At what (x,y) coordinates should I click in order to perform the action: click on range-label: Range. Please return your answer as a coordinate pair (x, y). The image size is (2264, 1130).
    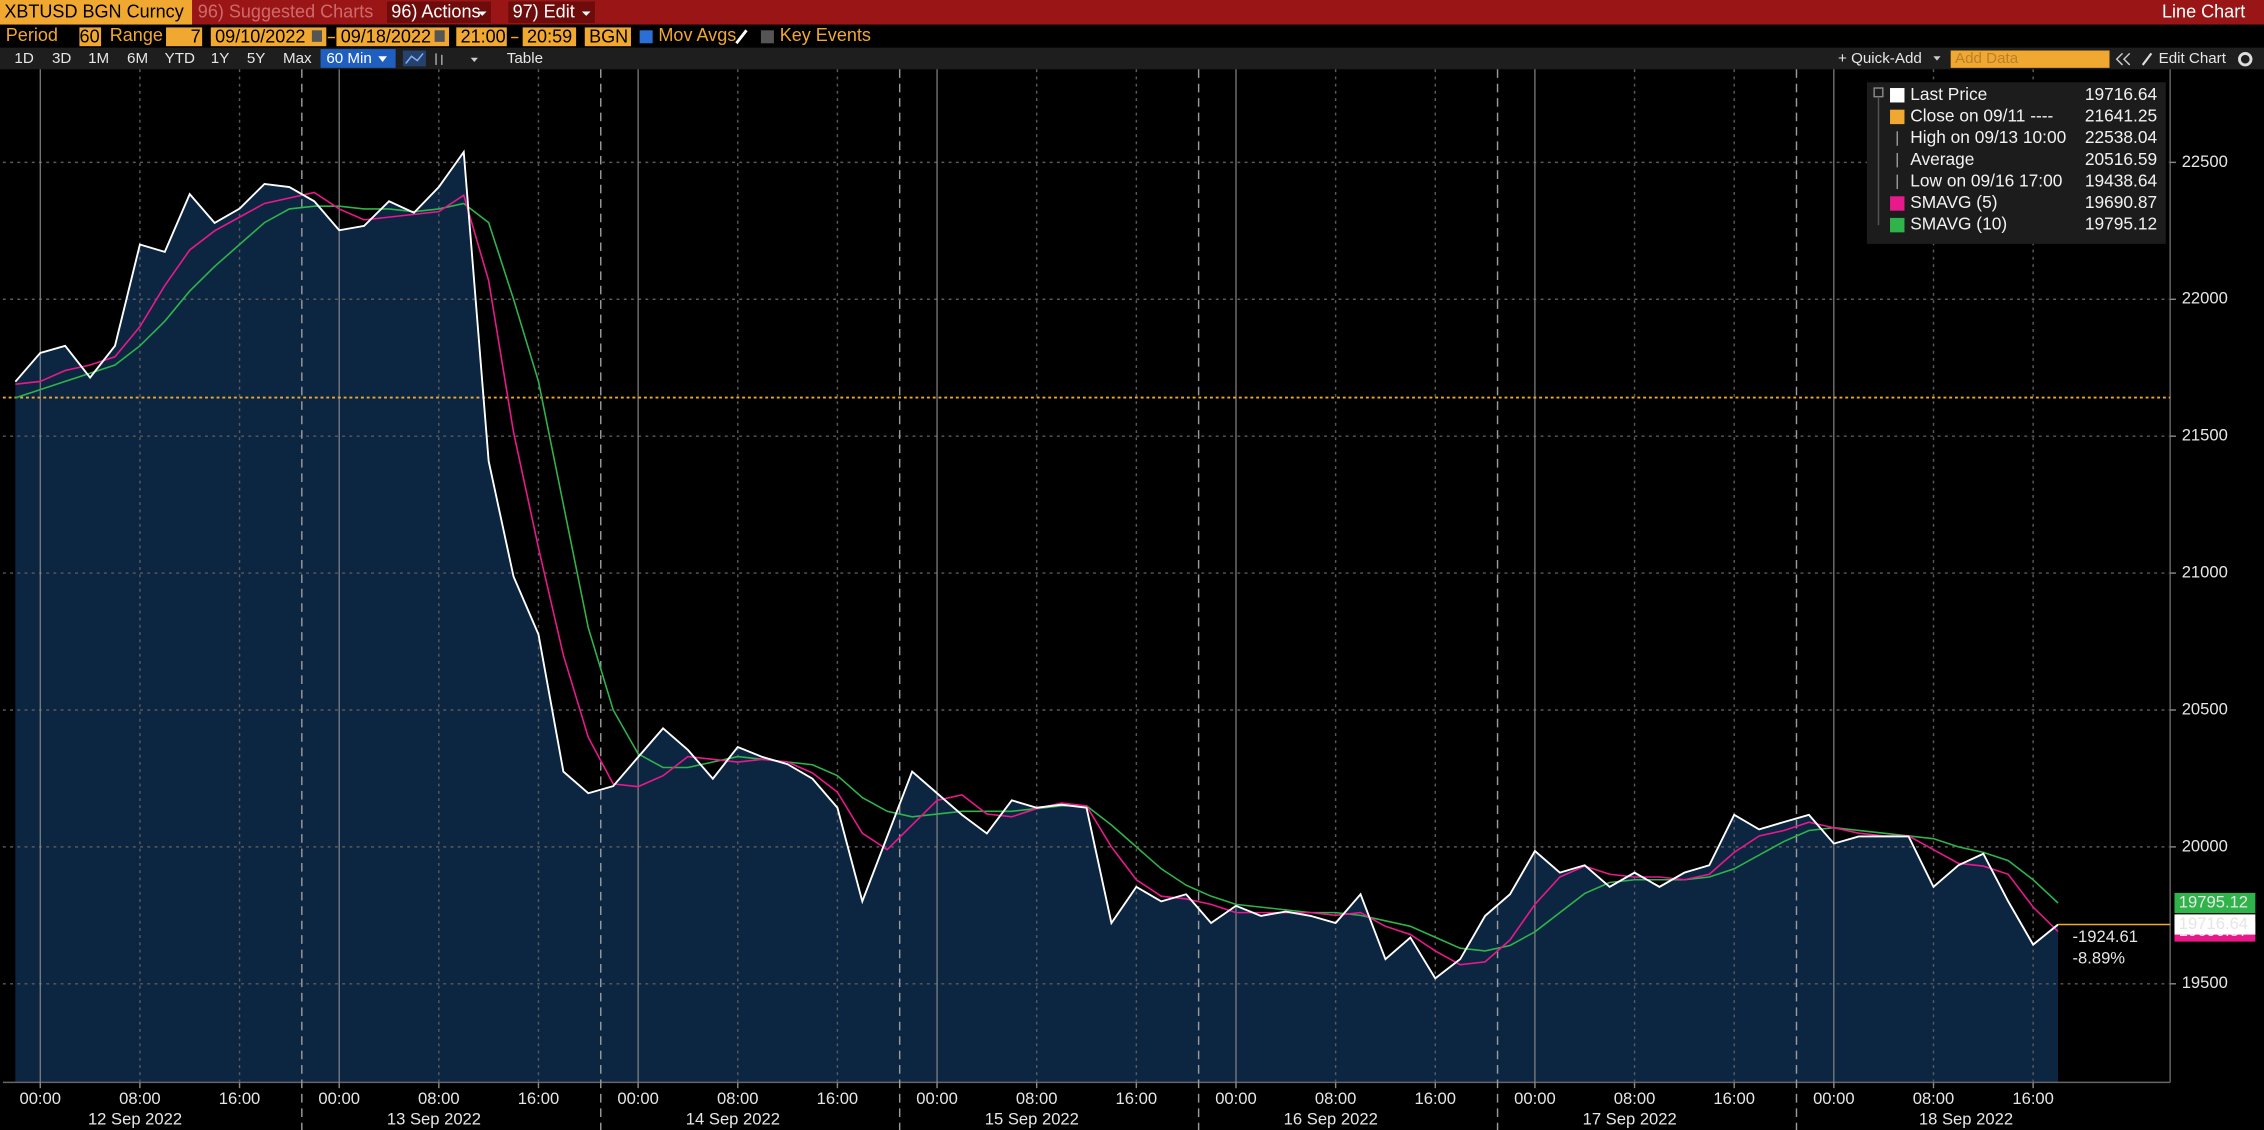
    Looking at the image, I should click on (136, 35).